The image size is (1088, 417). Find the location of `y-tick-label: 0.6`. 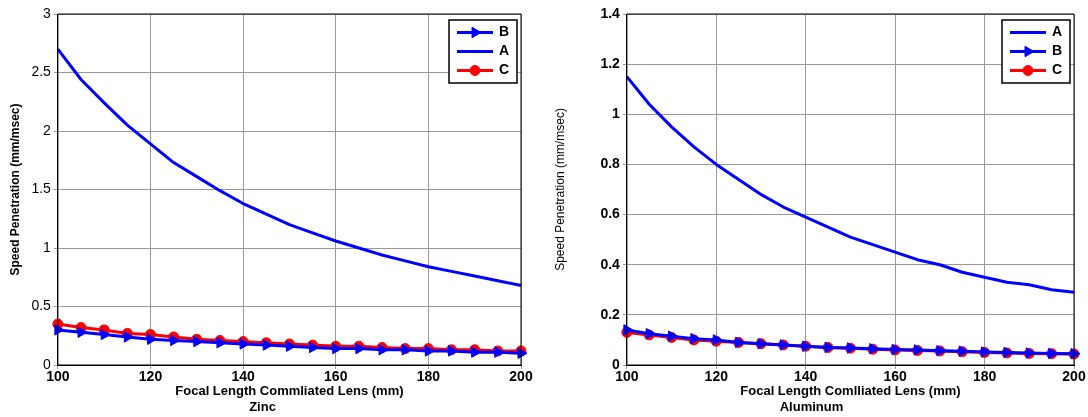

y-tick-label: 0.6 is located at coordinates (610, 213).